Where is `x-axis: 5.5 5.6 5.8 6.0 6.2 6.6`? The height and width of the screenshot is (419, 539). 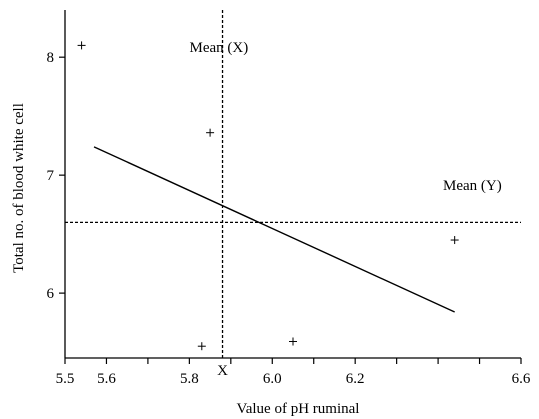 x-axis: 5.5 5.6 5.8 6.0 6.2 6.6 is located at coordinates (293, 372).